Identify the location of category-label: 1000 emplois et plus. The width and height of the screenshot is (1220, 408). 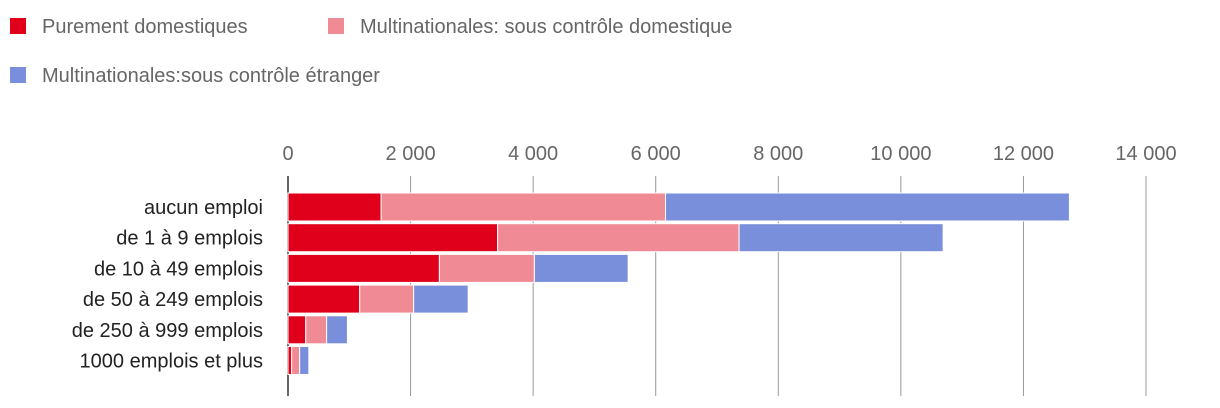
(171, 362).